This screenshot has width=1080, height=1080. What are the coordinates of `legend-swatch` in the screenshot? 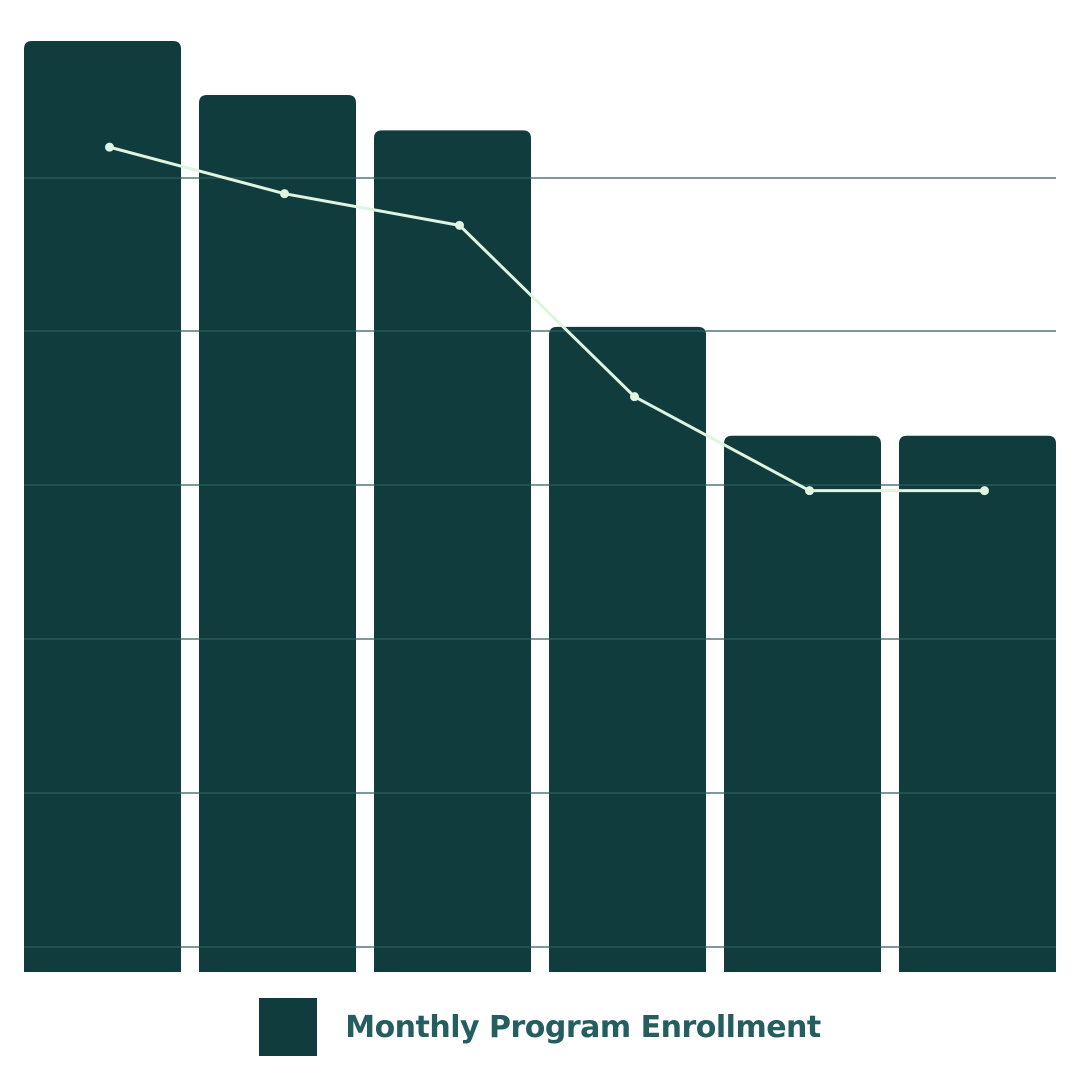 It's located at (288, 1027).